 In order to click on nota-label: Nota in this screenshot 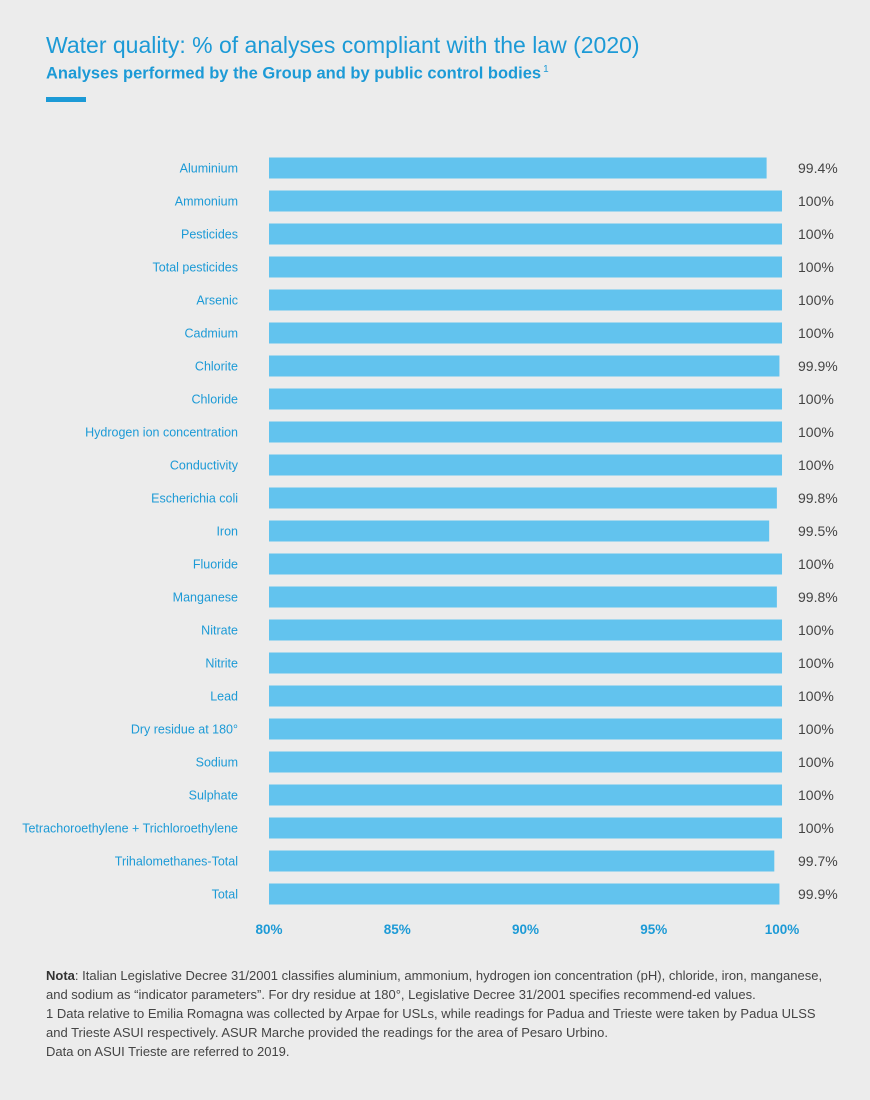, I will do `click(60, 975)`.